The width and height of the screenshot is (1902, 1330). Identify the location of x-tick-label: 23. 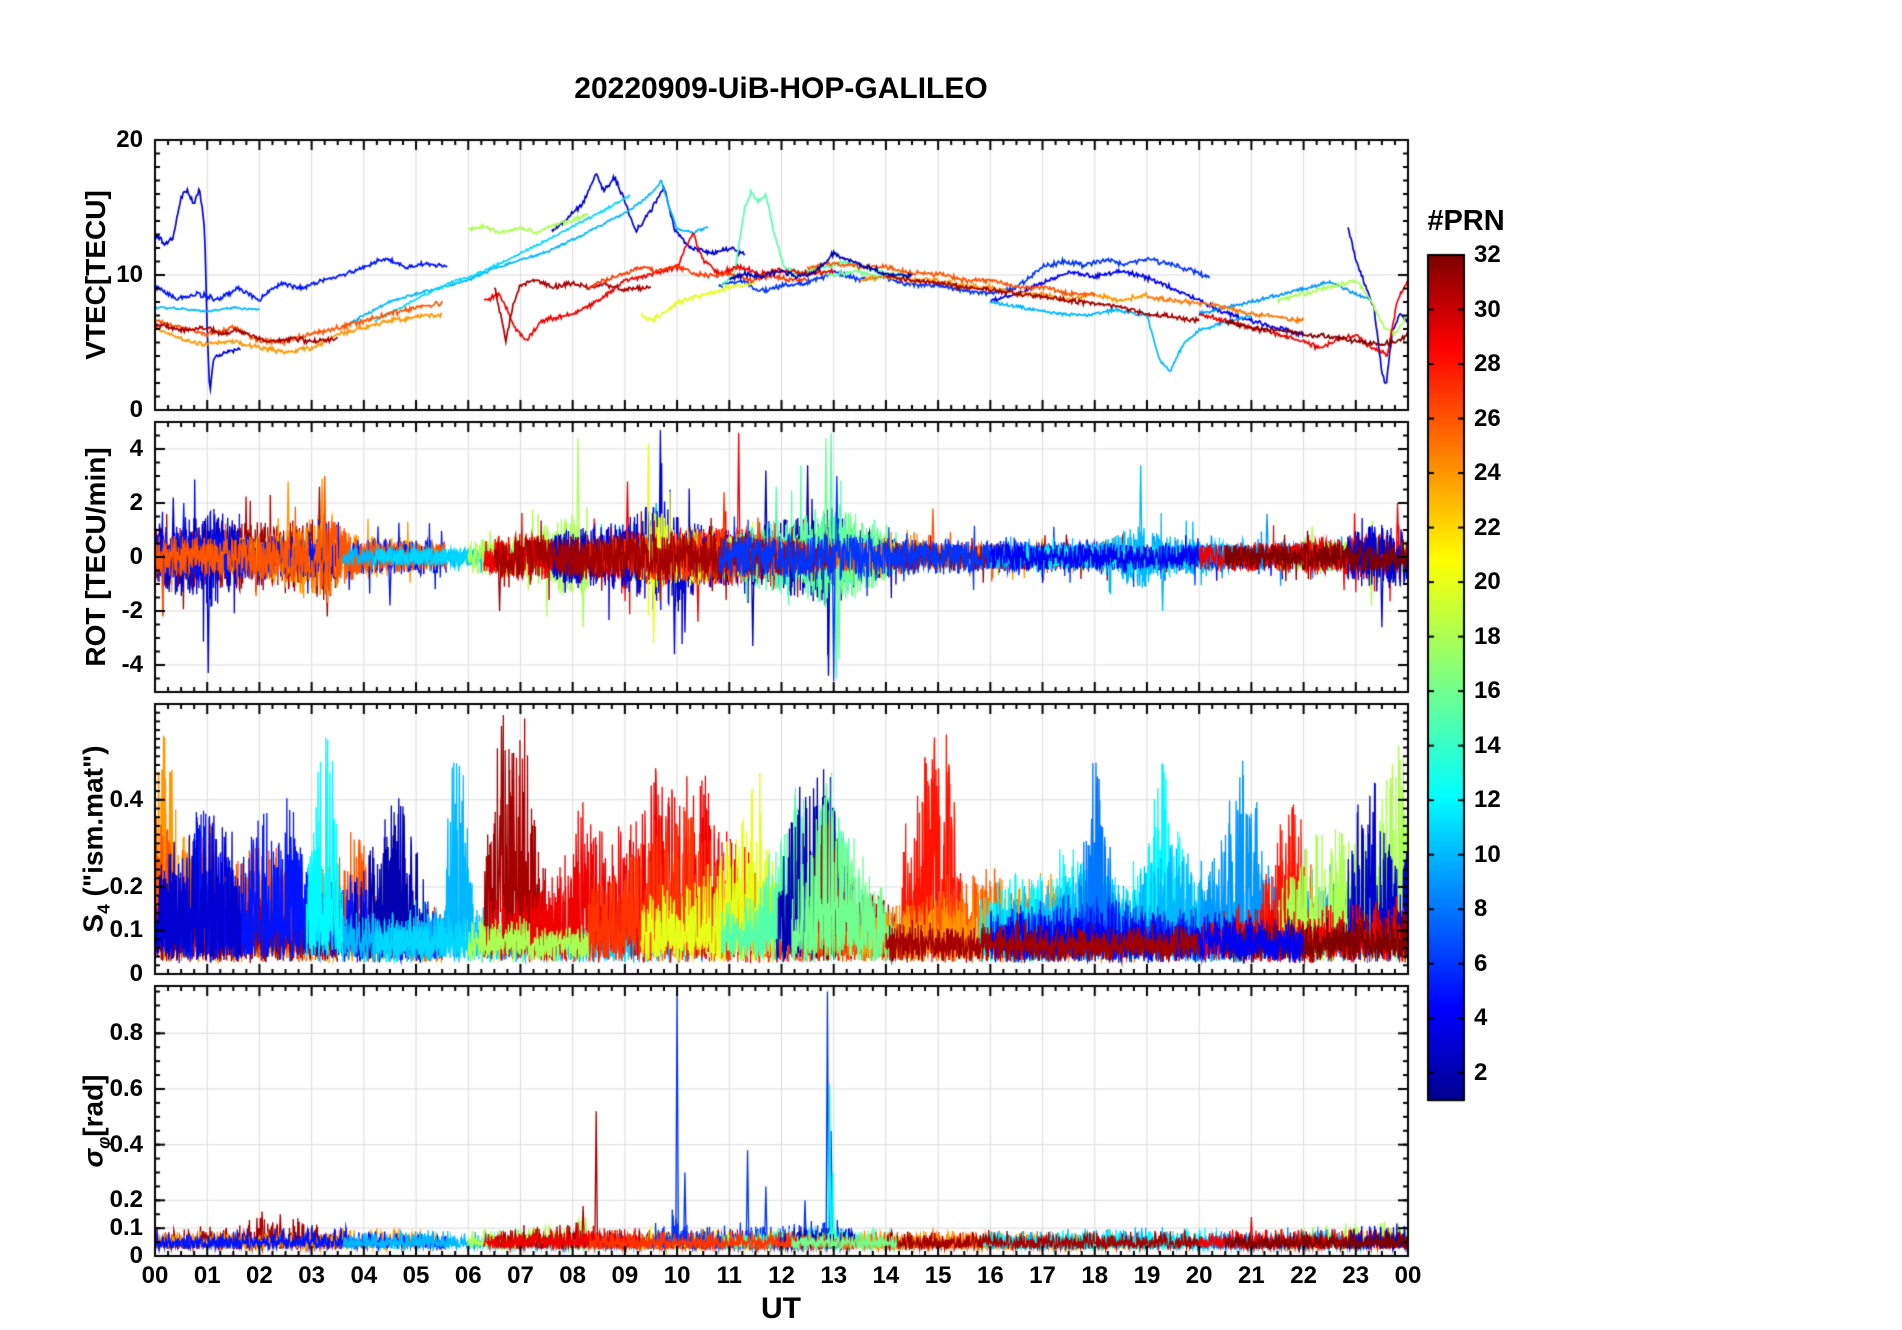
(1356, 1275).